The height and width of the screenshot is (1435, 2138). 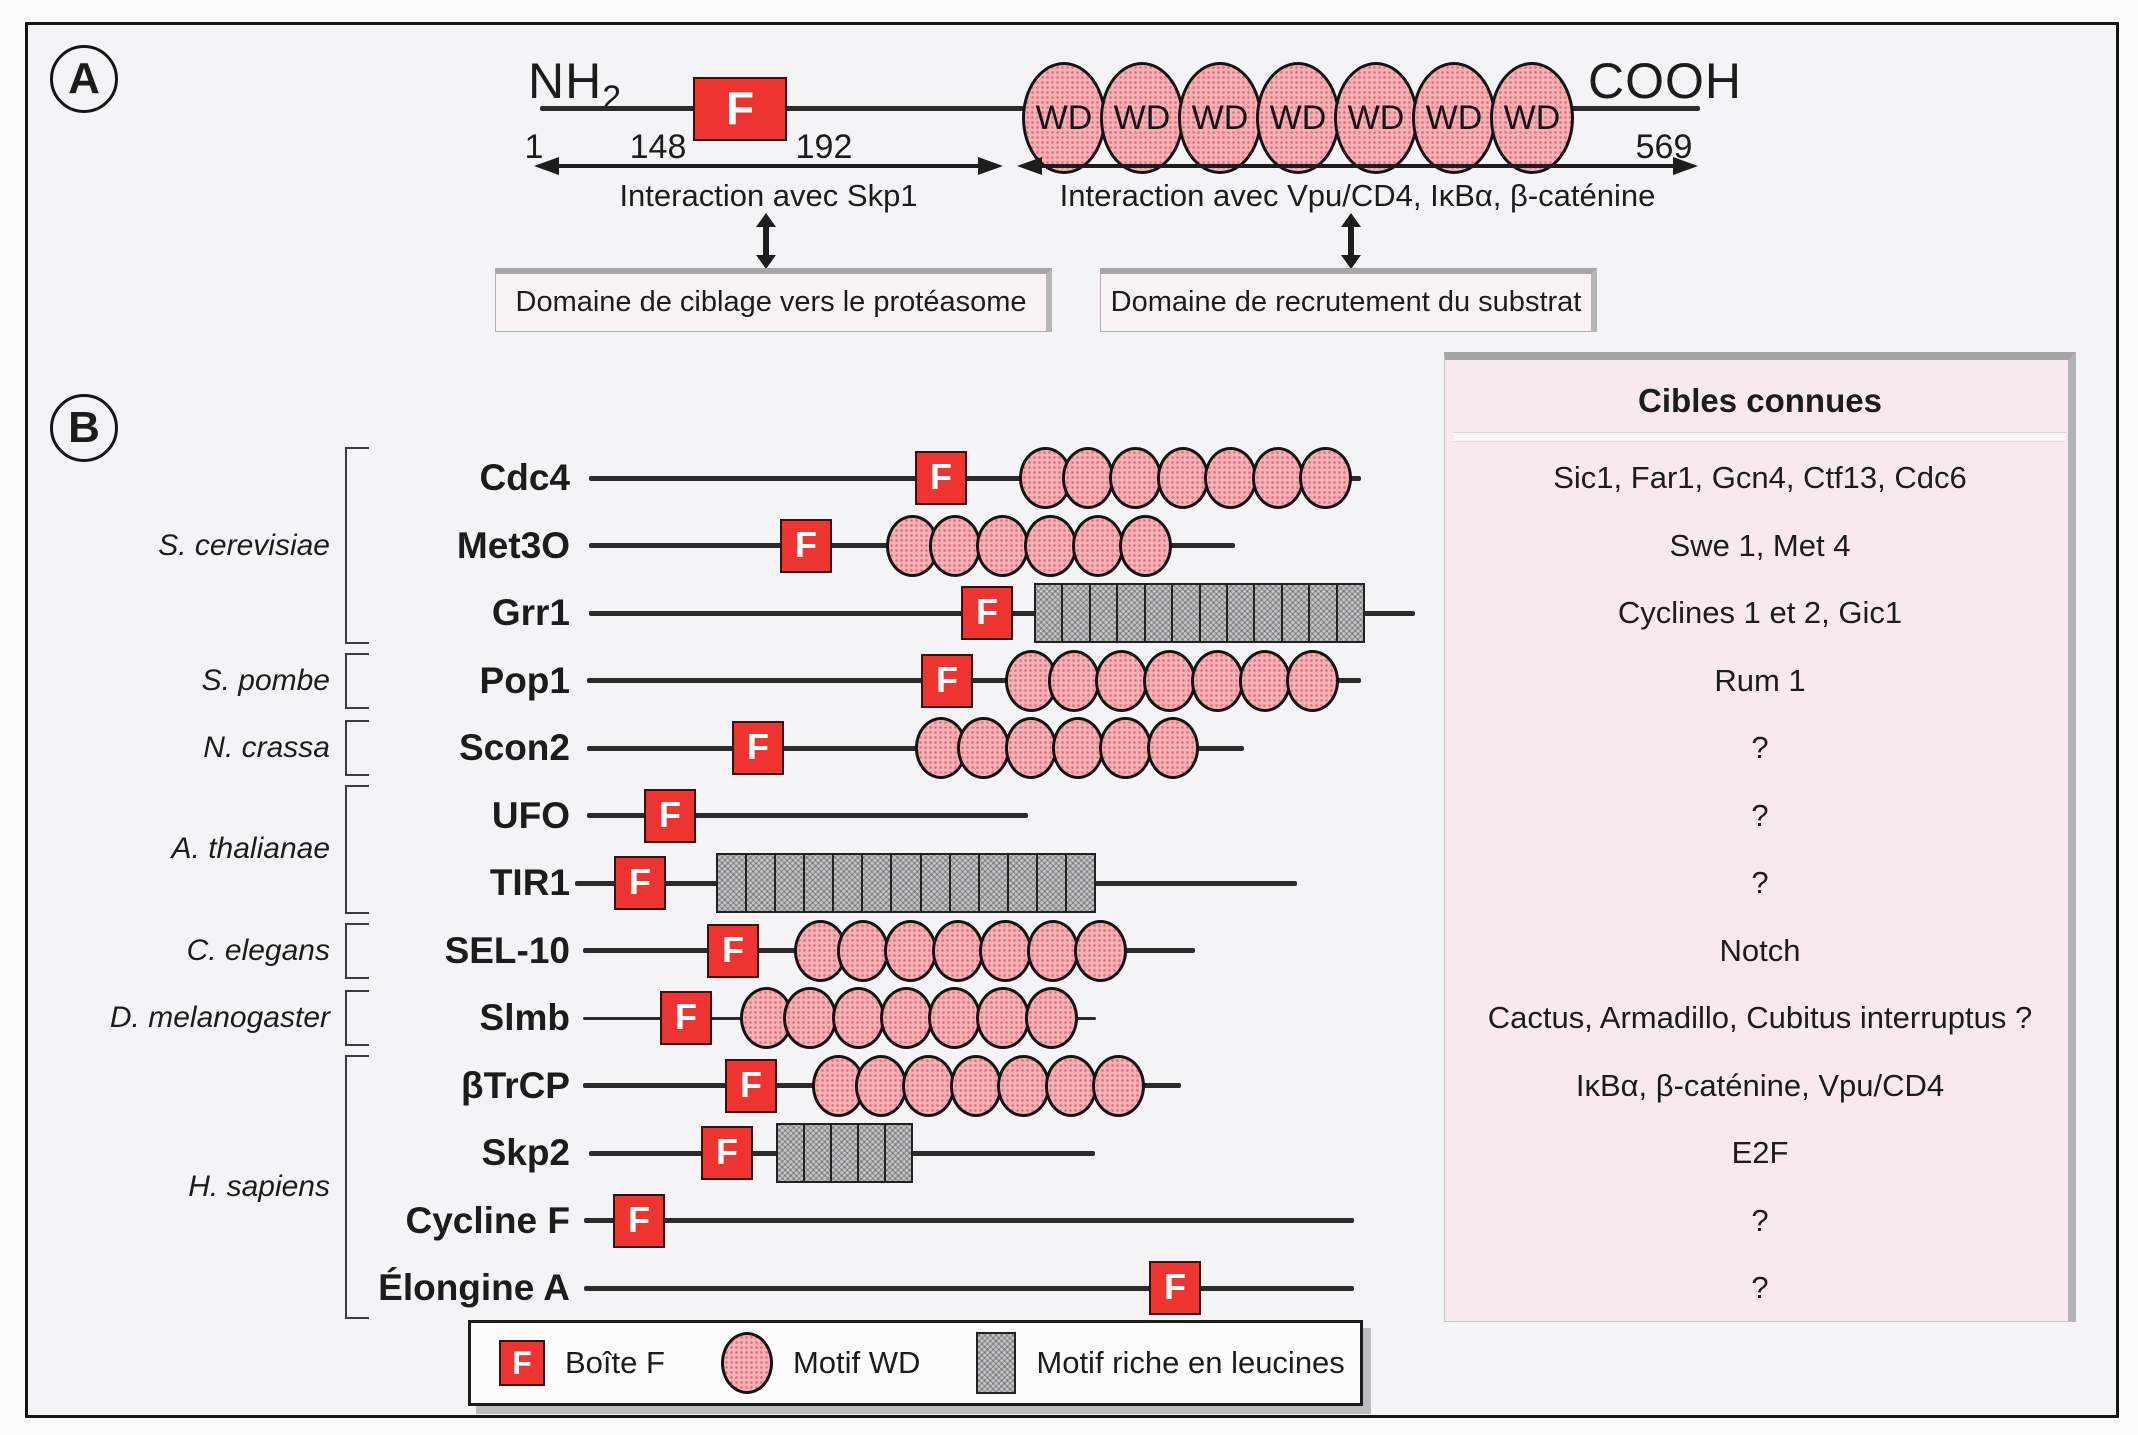 I want to click on span-arrow-substrate, so click(x=1357, y=166).